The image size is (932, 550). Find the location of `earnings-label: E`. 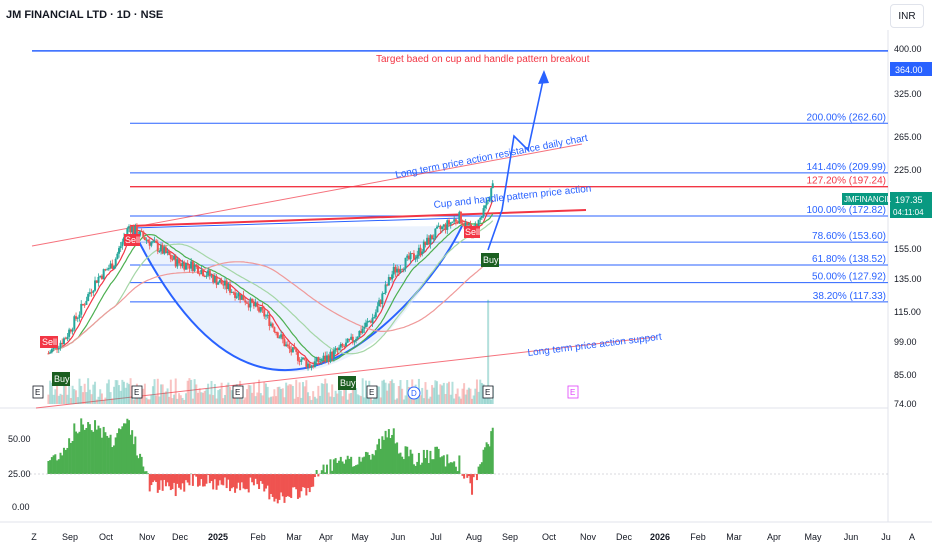

earnings-label: E is located at coordinates (237, 392).